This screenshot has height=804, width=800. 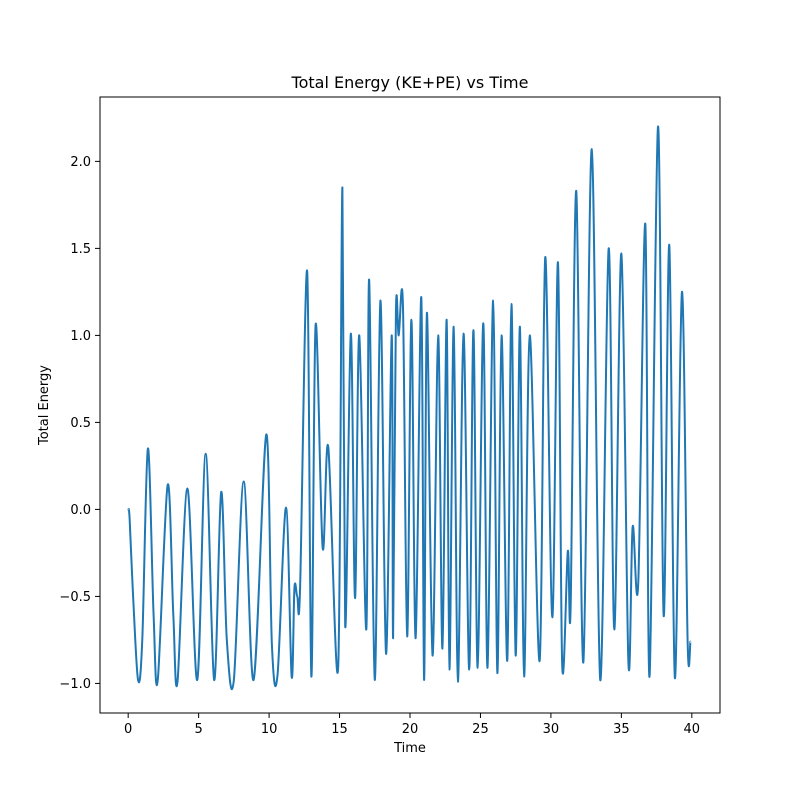 I want to click on x-tick-label: 10, so click(x=269, y=729).